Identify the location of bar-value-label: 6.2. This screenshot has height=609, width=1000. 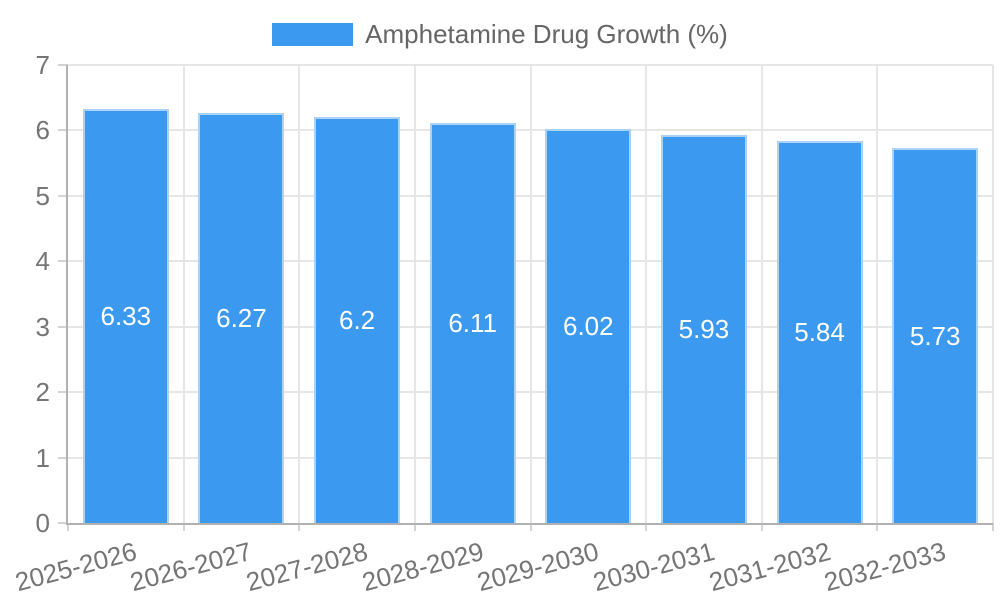
(357, 320).